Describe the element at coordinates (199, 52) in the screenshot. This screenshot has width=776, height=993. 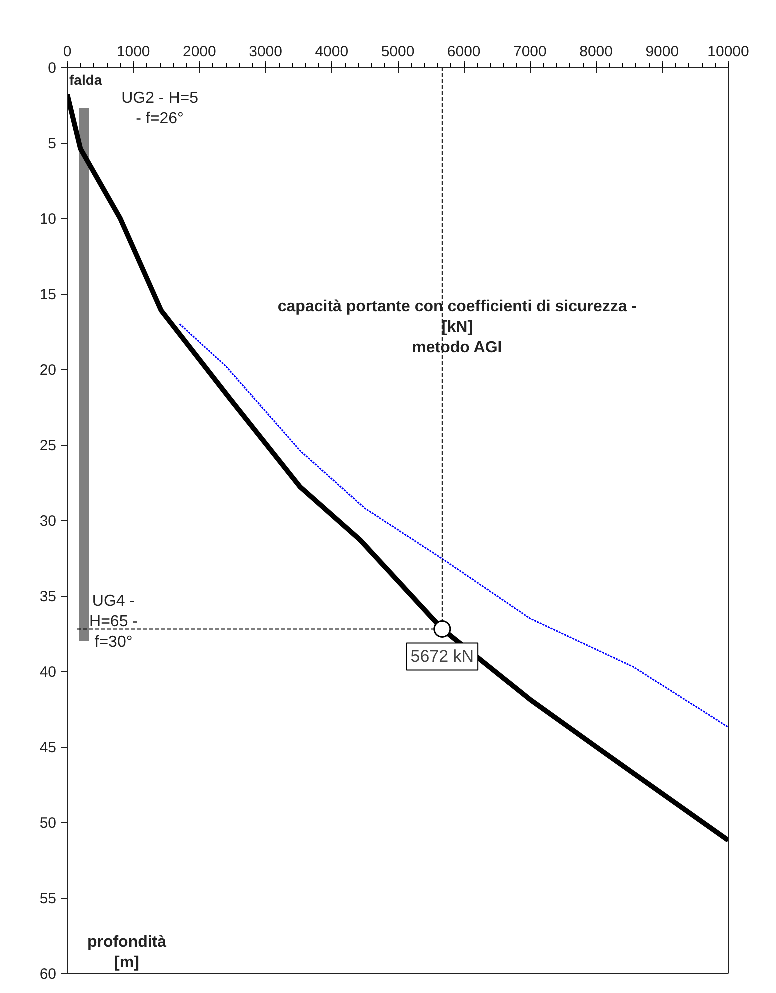
I see `x-tick-label: 2000` at that location.